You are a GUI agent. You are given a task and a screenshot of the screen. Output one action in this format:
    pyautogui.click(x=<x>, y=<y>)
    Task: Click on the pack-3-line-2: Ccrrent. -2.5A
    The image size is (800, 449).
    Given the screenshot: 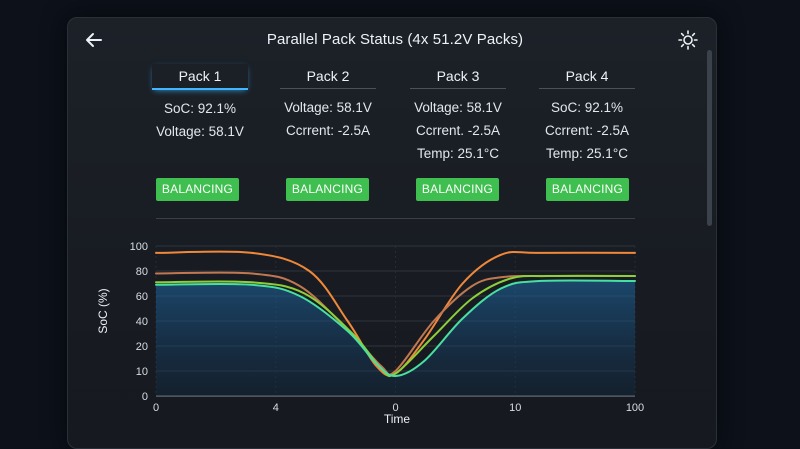 What is the action you would take?
    pyautogui.click(x=458, y=130)
    